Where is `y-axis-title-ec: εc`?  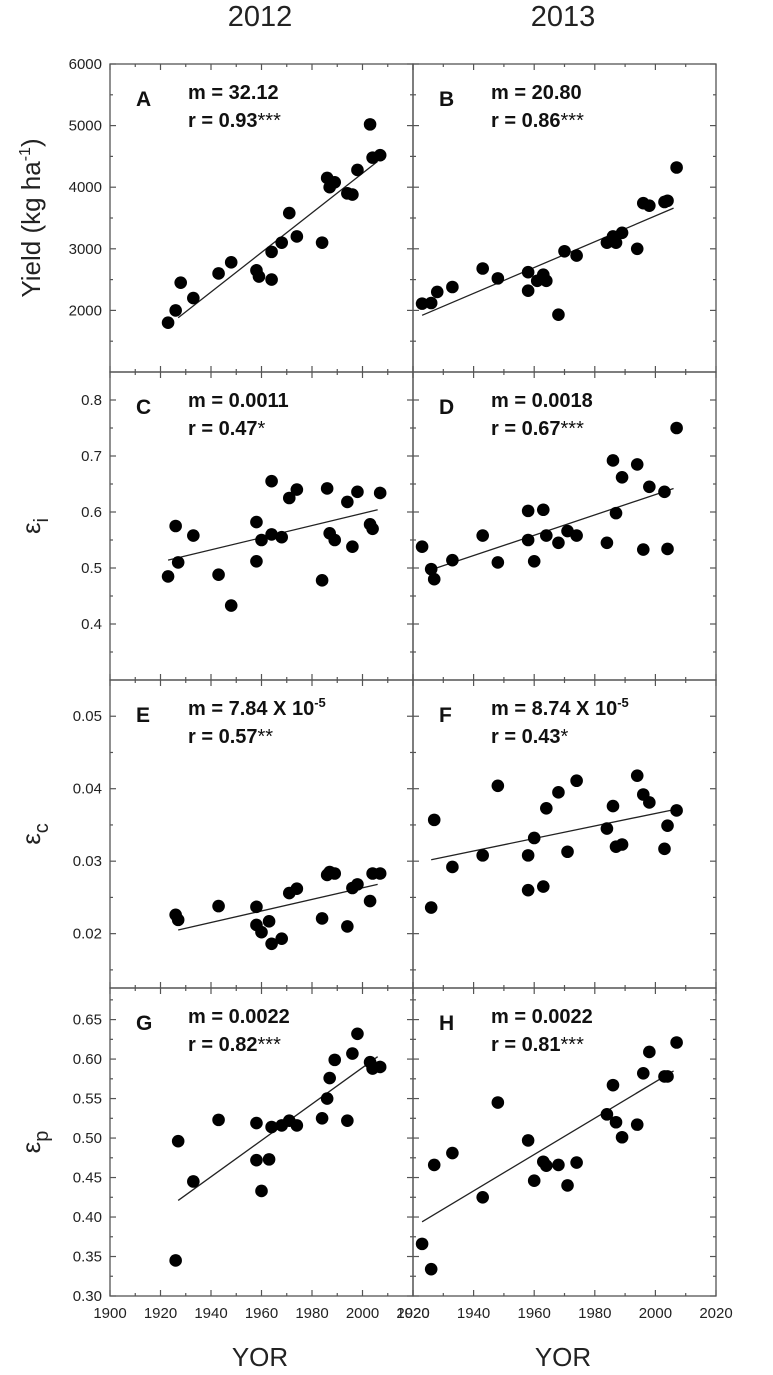 y-axis-title-ec: εc is located at coordinates (34, 834).